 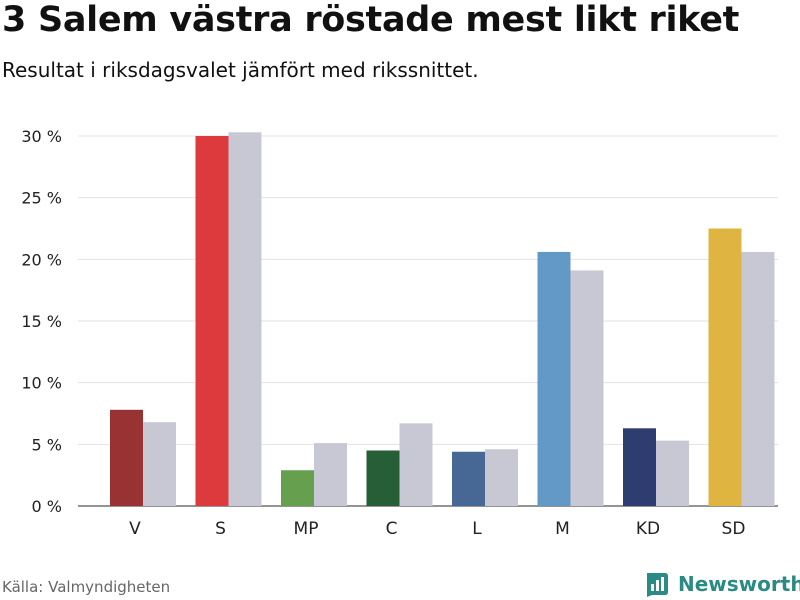 I want to click on bar-local-v, so click(x=126, y=457).